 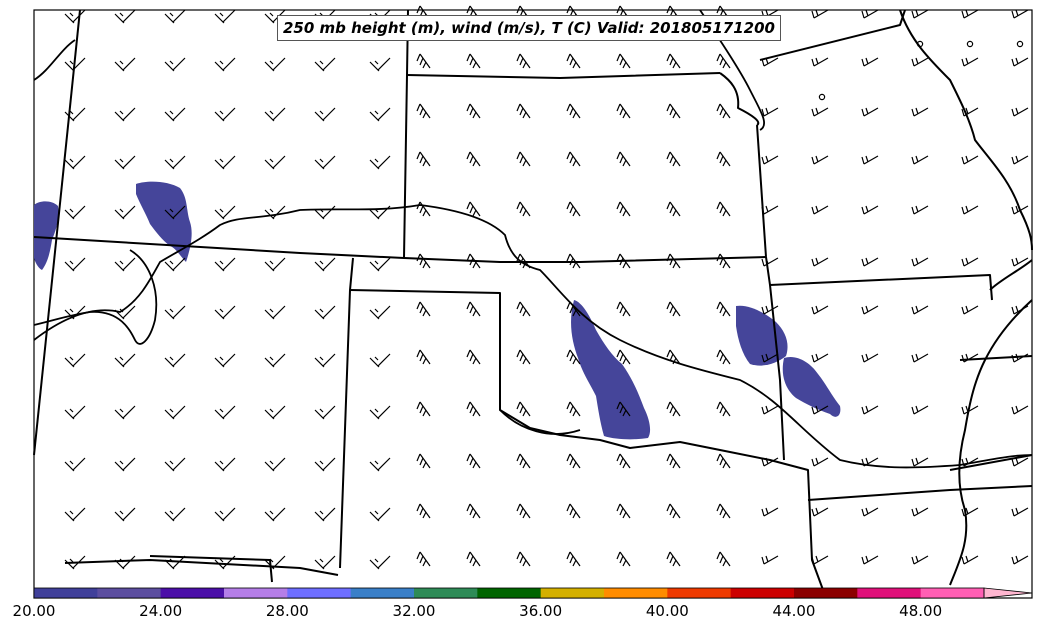 What do you see at coordinates (667, 611) in the screenshot?
I see `colorbar-tick-label: 40.00` at bounding box center [667, 611].